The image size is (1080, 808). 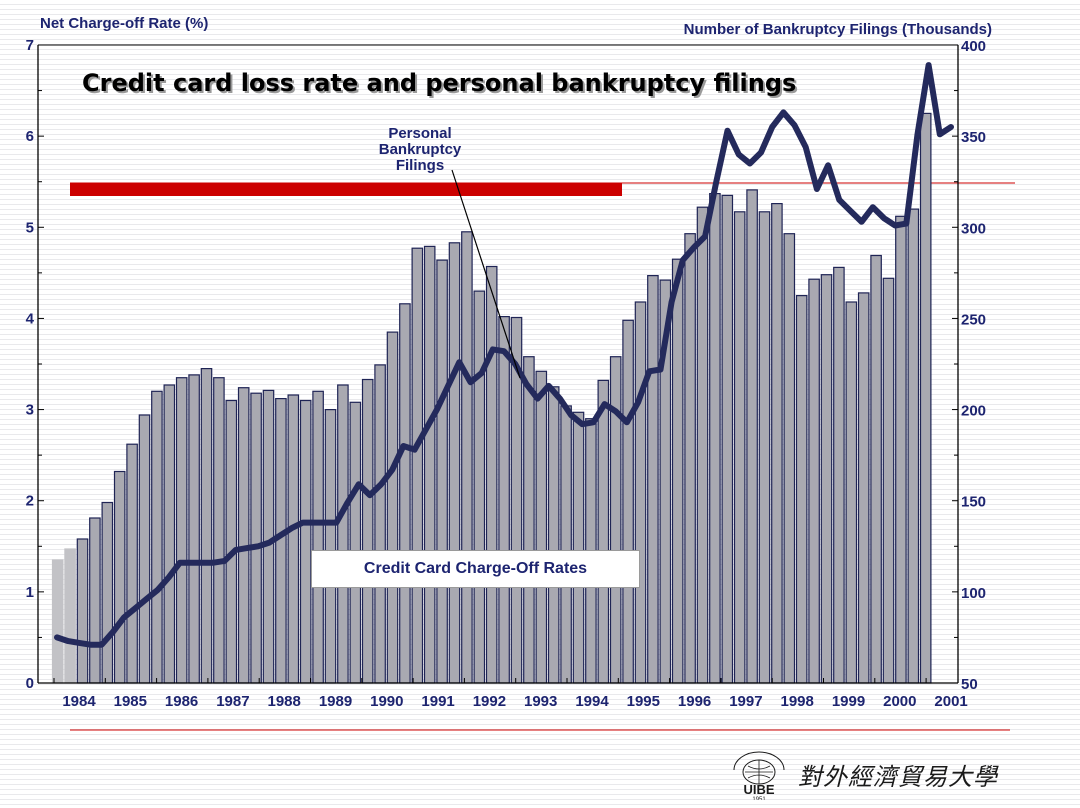 I want to click on x-tick-label: 1992, so click(x=489, y=701).